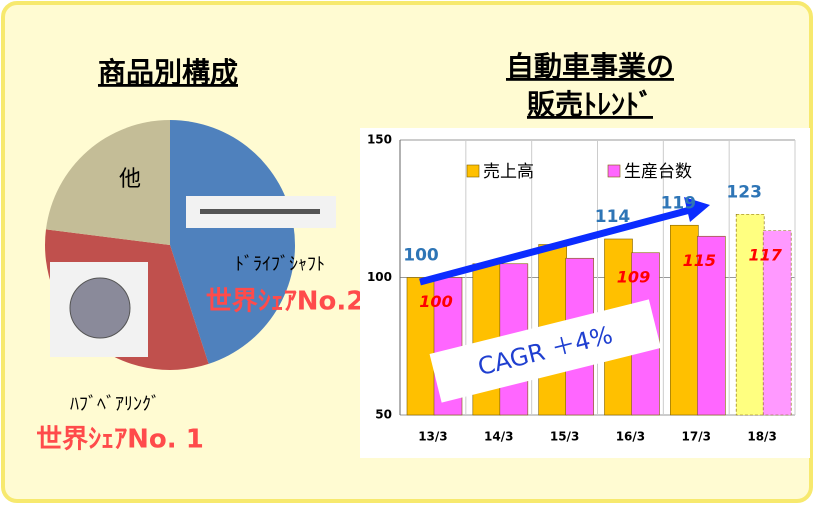 The width and height of the screenshot is (814, 511). I want to click on value-label: 119, so click(679, 203).